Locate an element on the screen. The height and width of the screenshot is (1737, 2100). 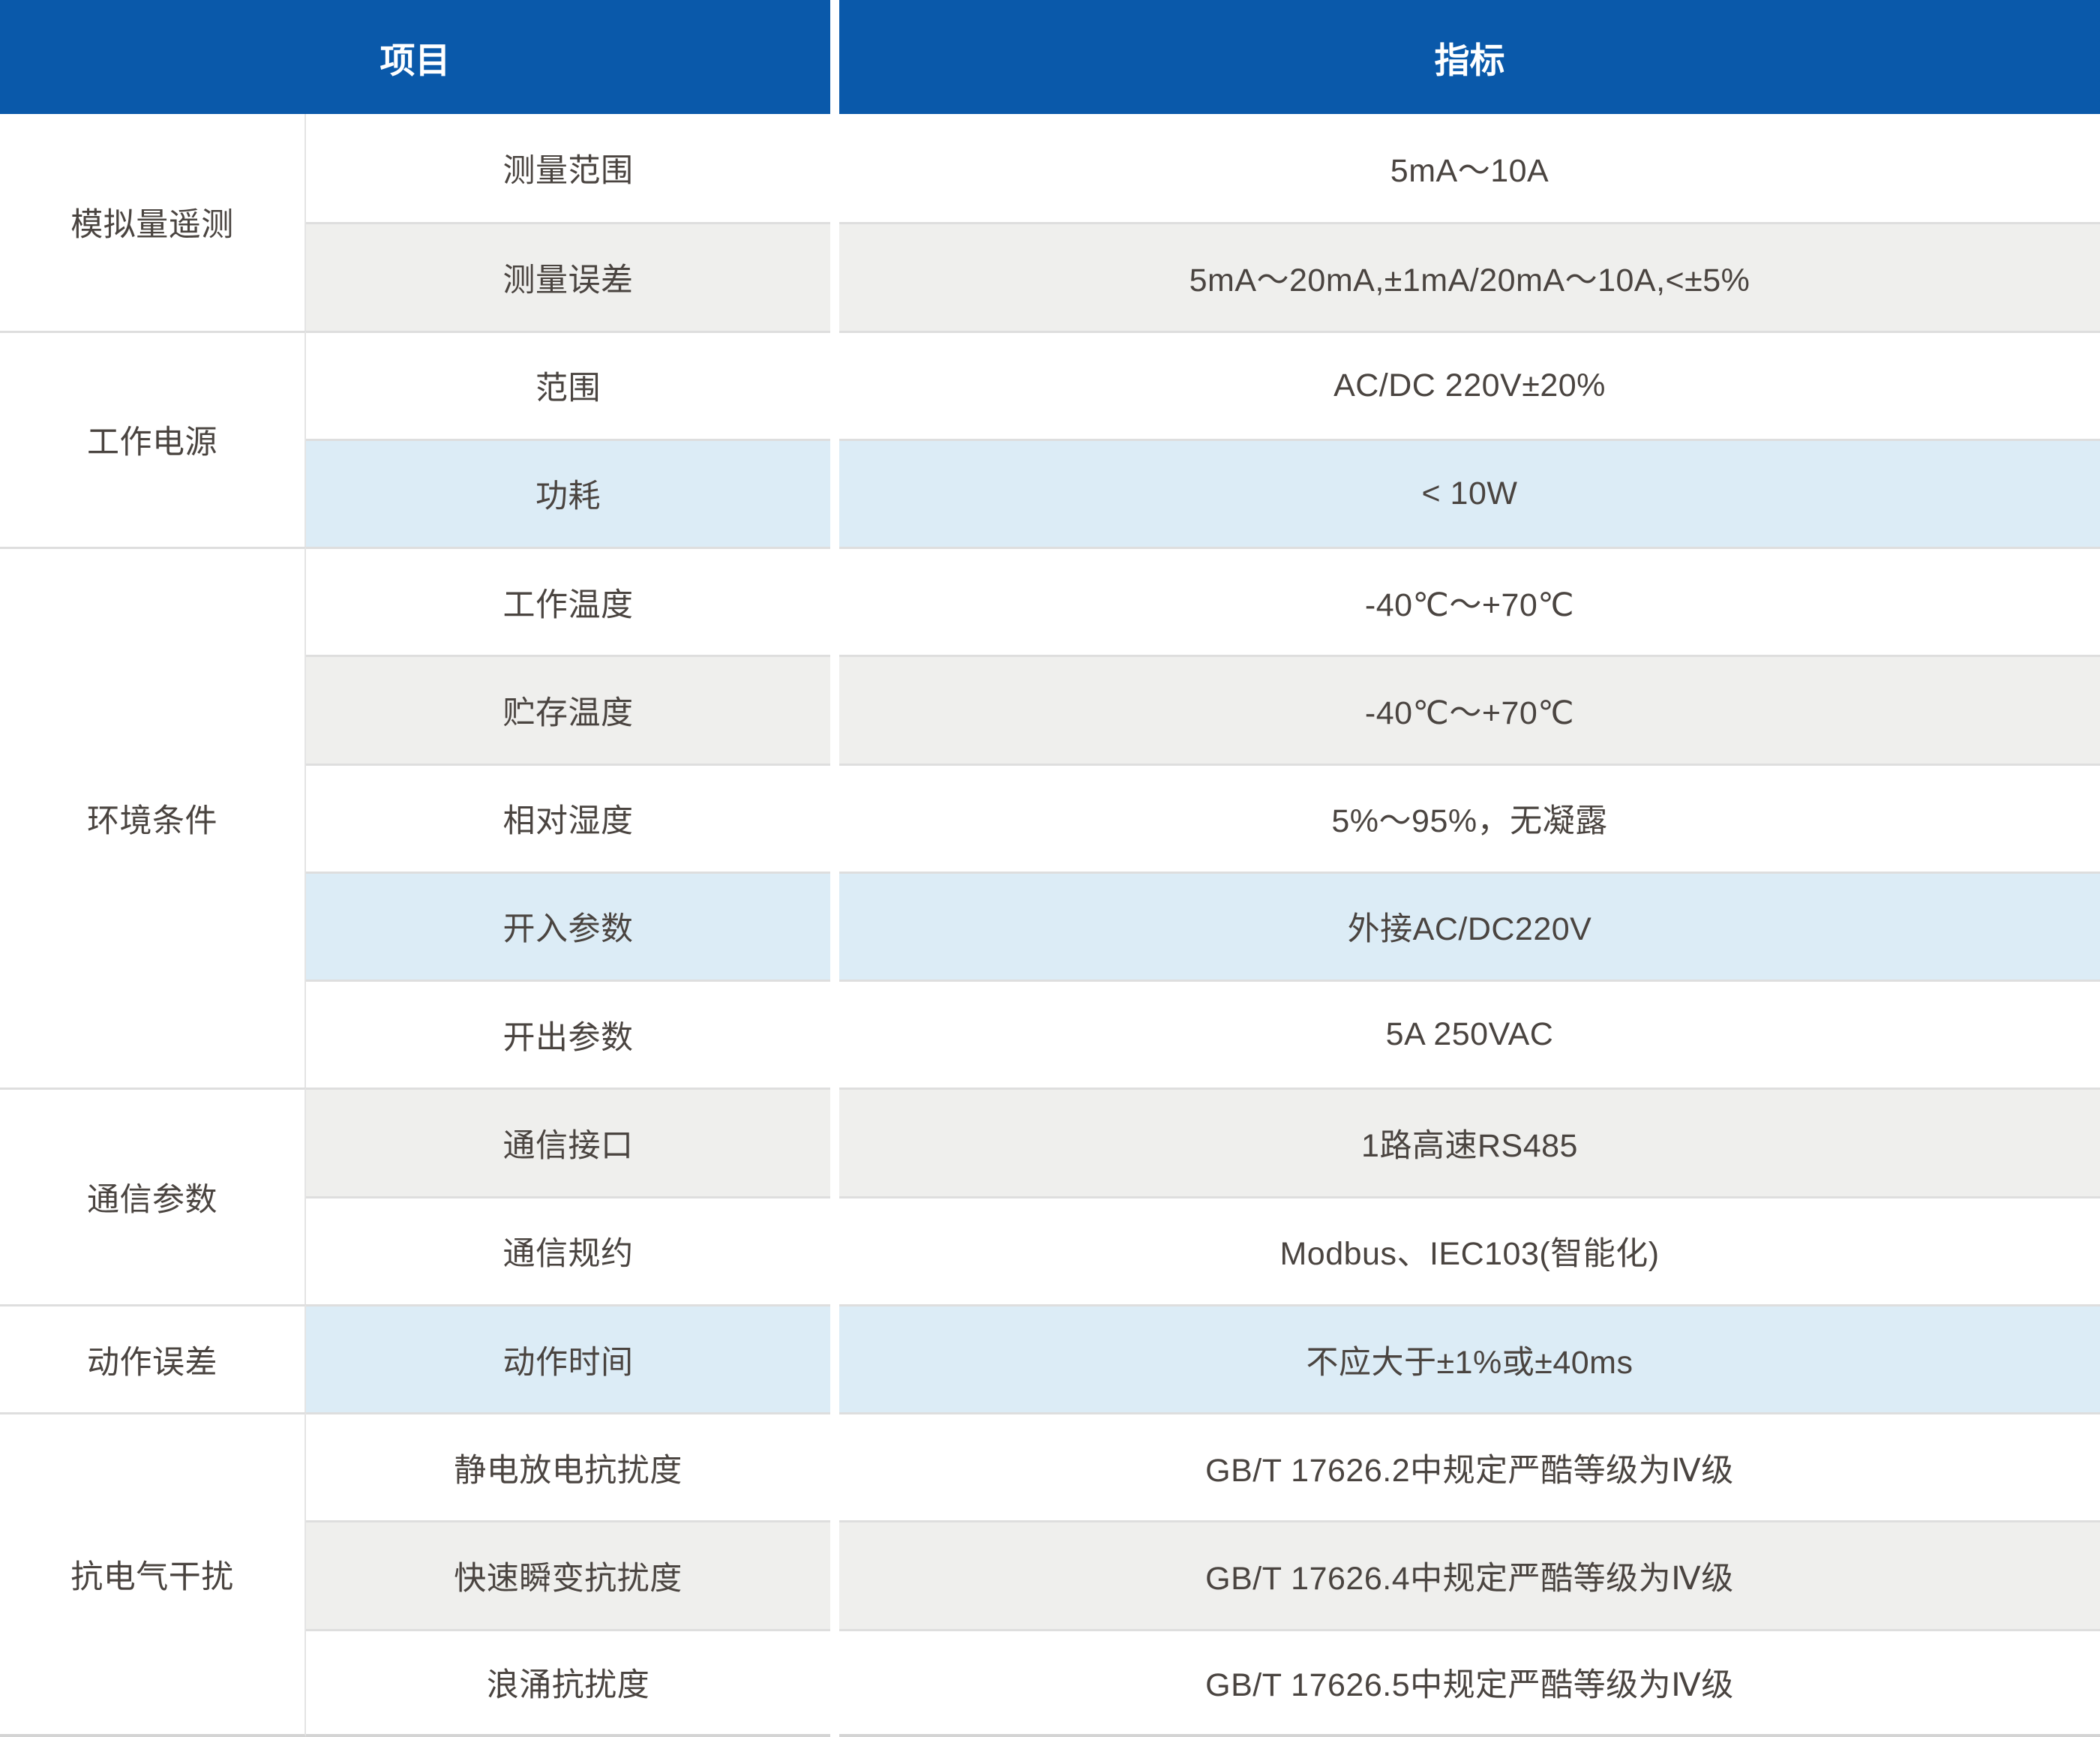
table-row: 模拟量遥测 测量范围 5mA～10A is located at coordinates (1050, 222).